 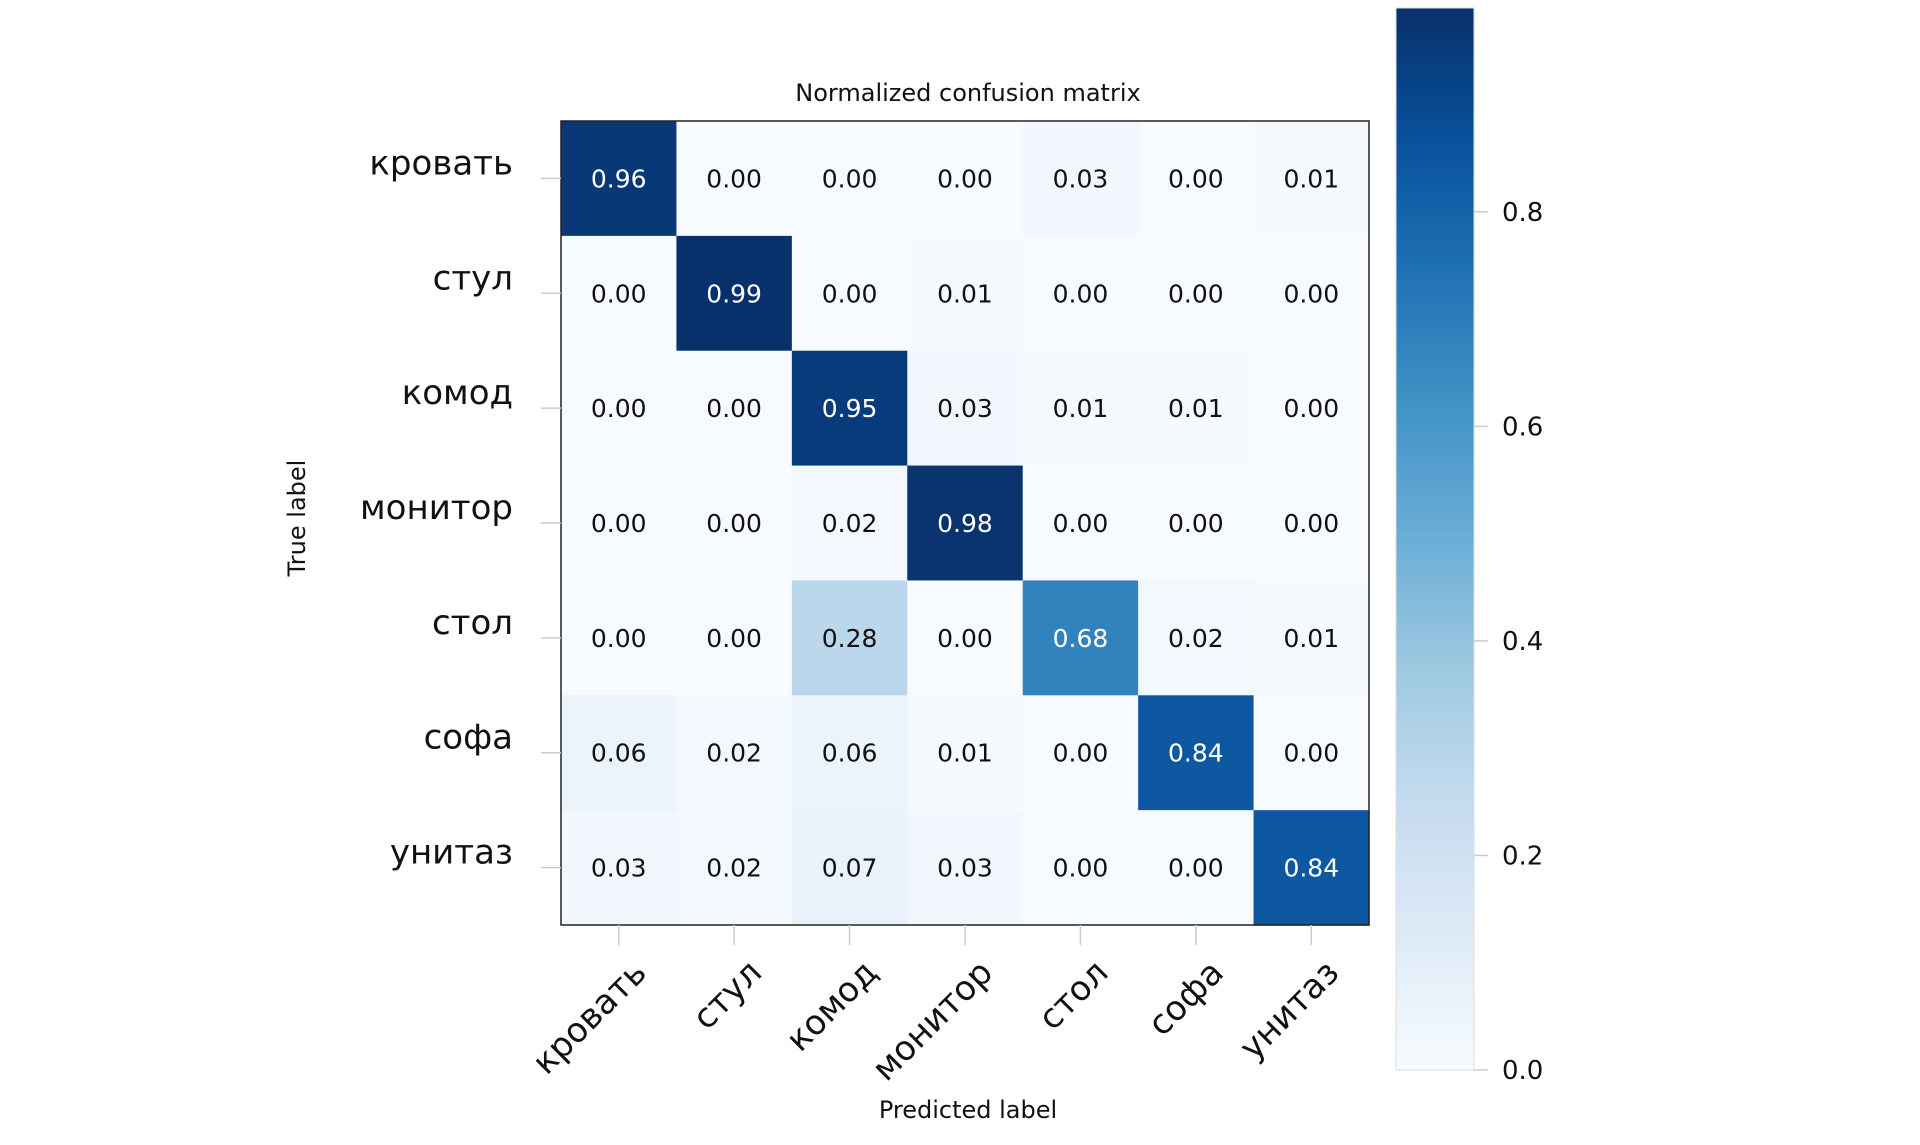 I want to click on matrix-cell-r6-c6, so click(x=1311, y=868).